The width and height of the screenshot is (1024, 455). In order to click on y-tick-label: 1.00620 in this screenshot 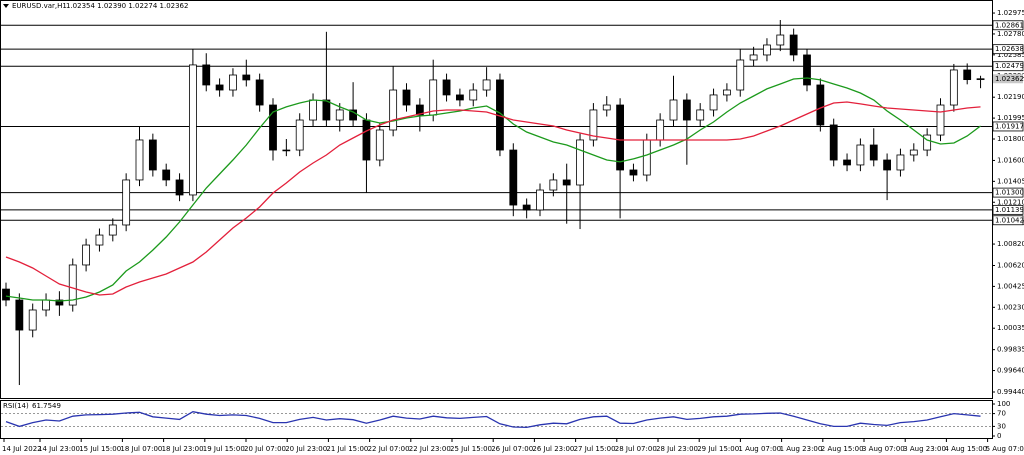, I will do `click(1010, 265)`.